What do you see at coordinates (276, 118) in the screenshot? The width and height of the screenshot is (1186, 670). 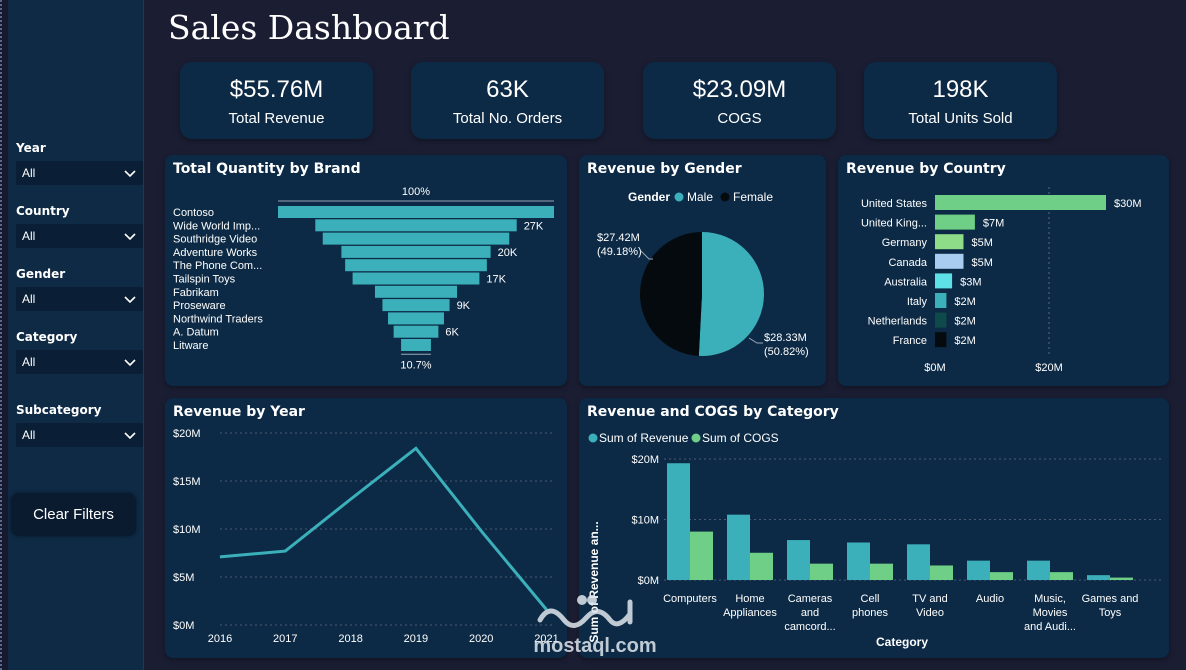 I see `kpi-label: Total Revenue` at bounding box center [276, 118].